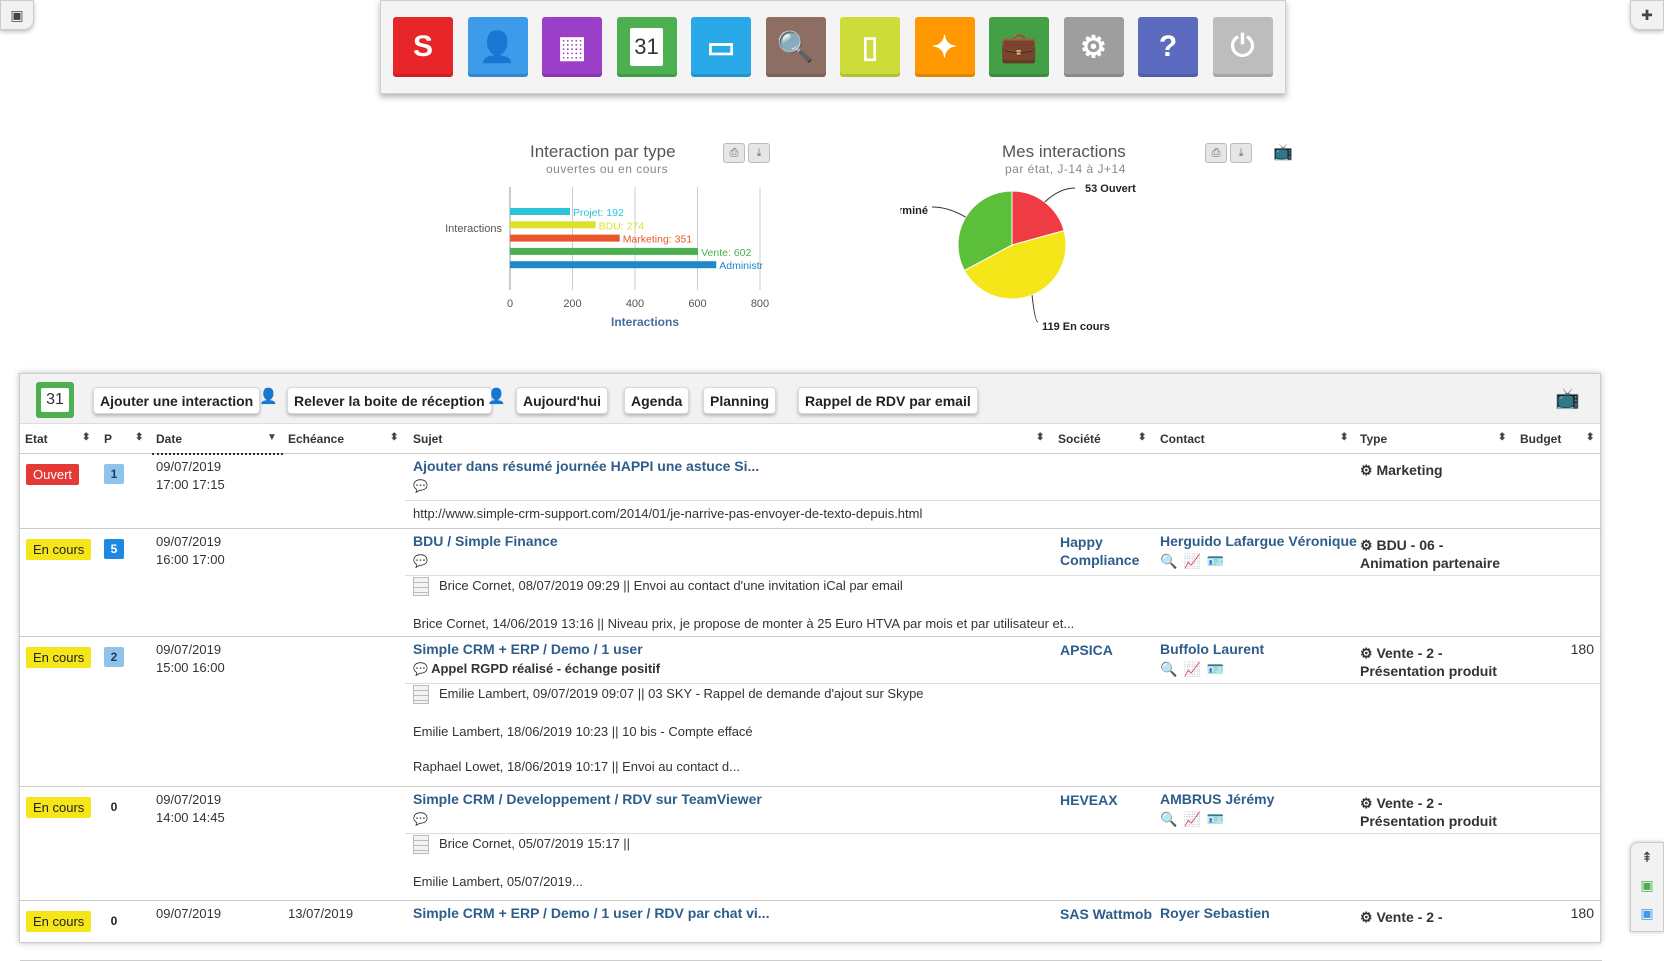  Describe the element at coordinates (423, 47) in the screenshot. I see `crm-logo-icon: S` at that location.